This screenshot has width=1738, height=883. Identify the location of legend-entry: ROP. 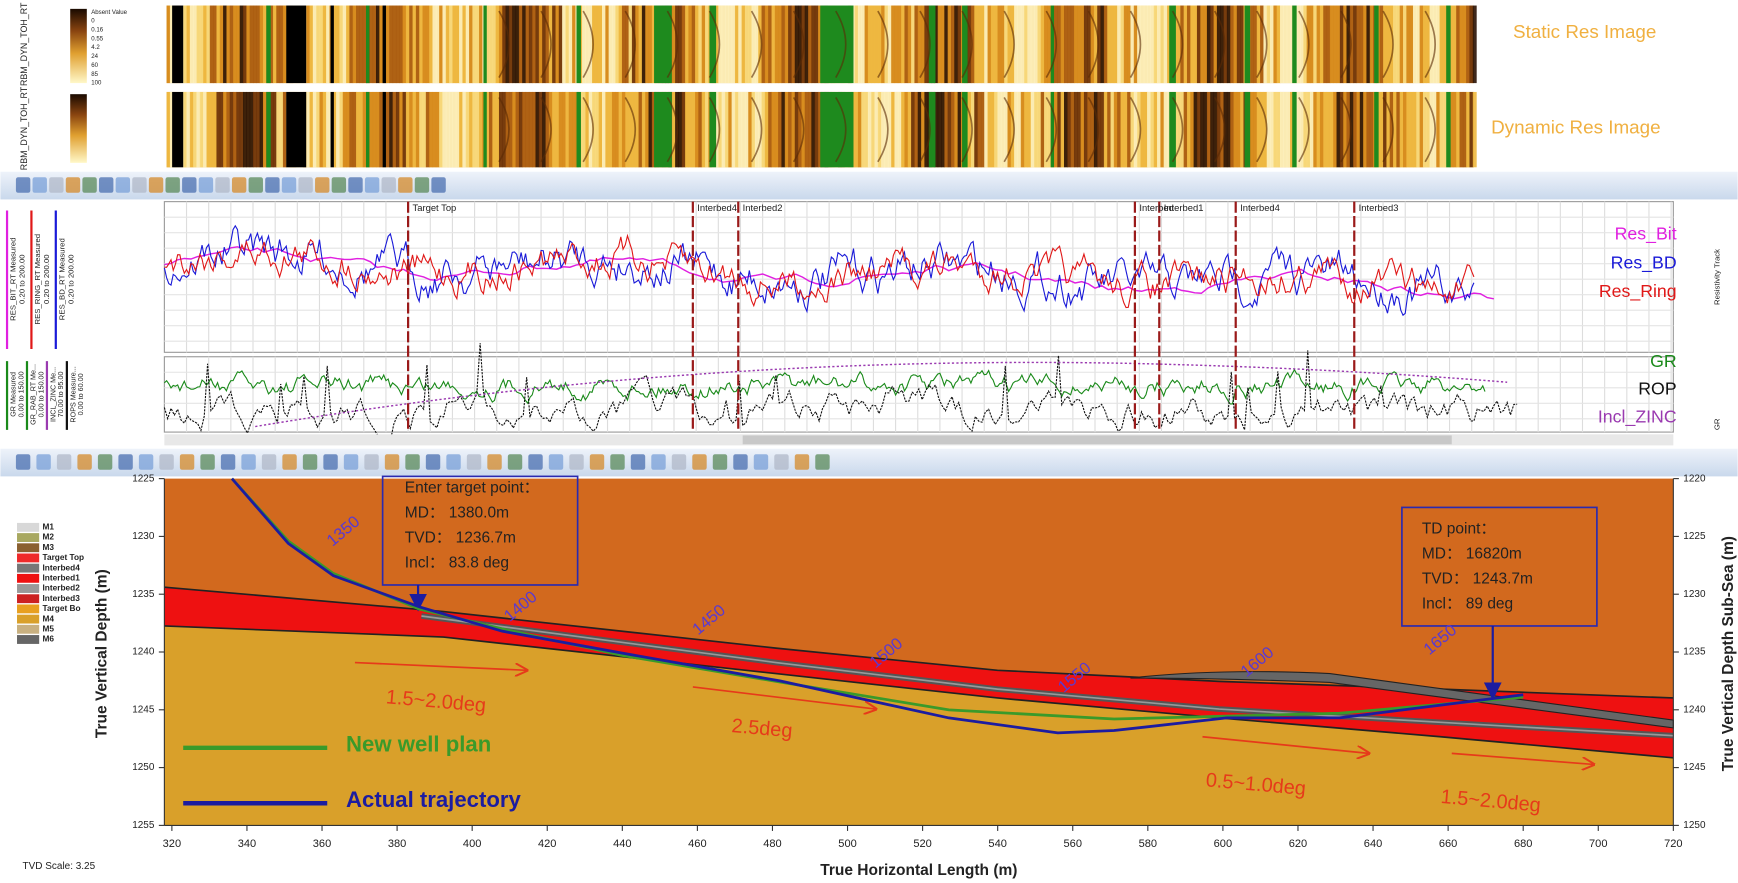
(1657, 389).